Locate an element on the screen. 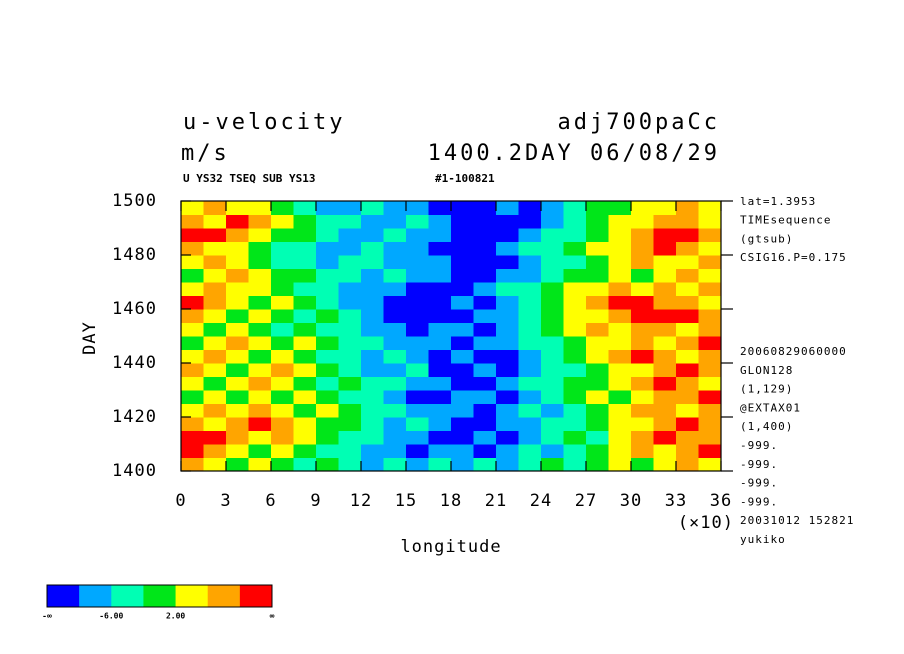  info-text: yukiko is located at coordinates (763, 539).